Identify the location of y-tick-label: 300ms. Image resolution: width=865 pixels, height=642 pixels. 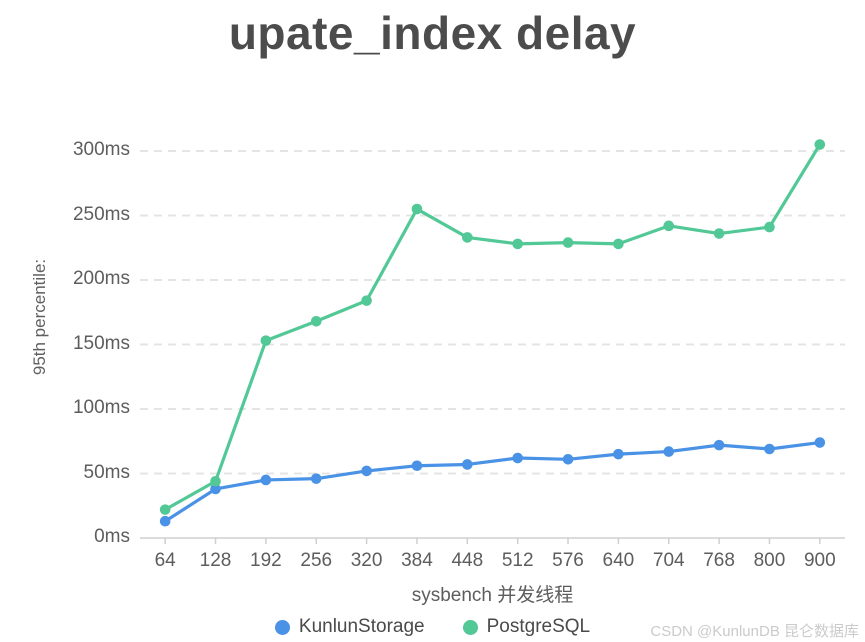
(101, 149).